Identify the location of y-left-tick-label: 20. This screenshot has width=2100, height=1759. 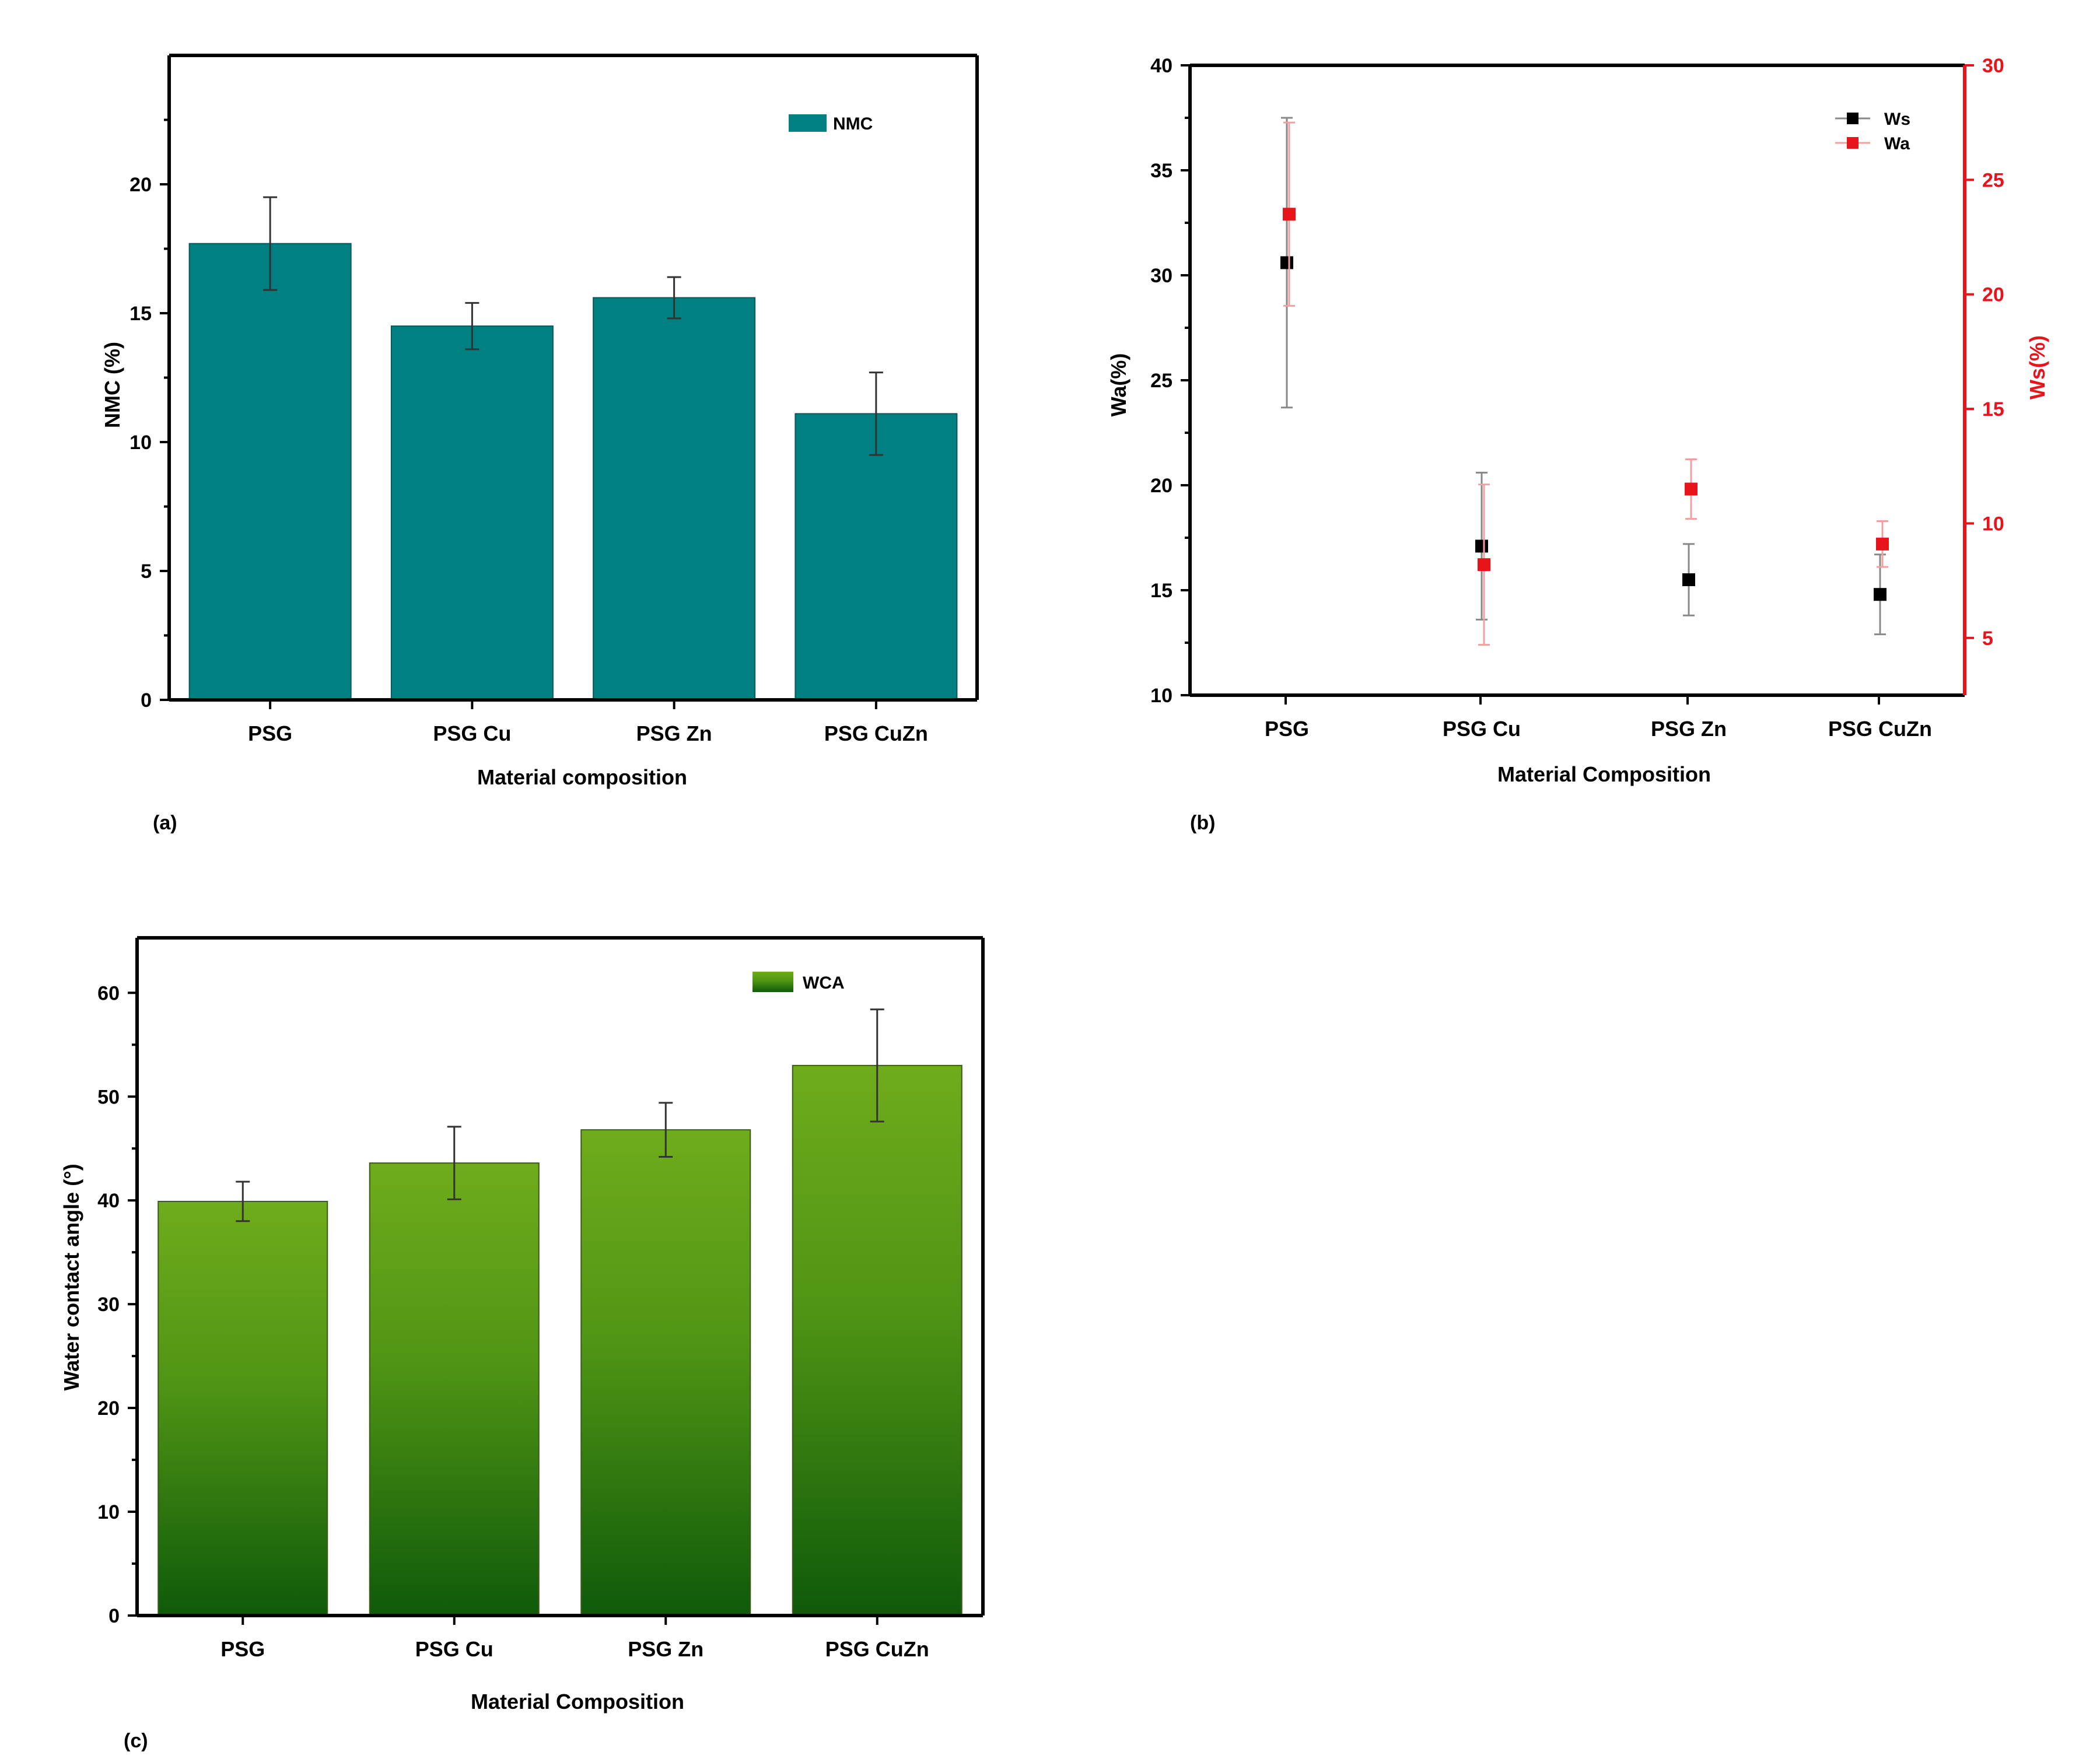
(1161, 486).